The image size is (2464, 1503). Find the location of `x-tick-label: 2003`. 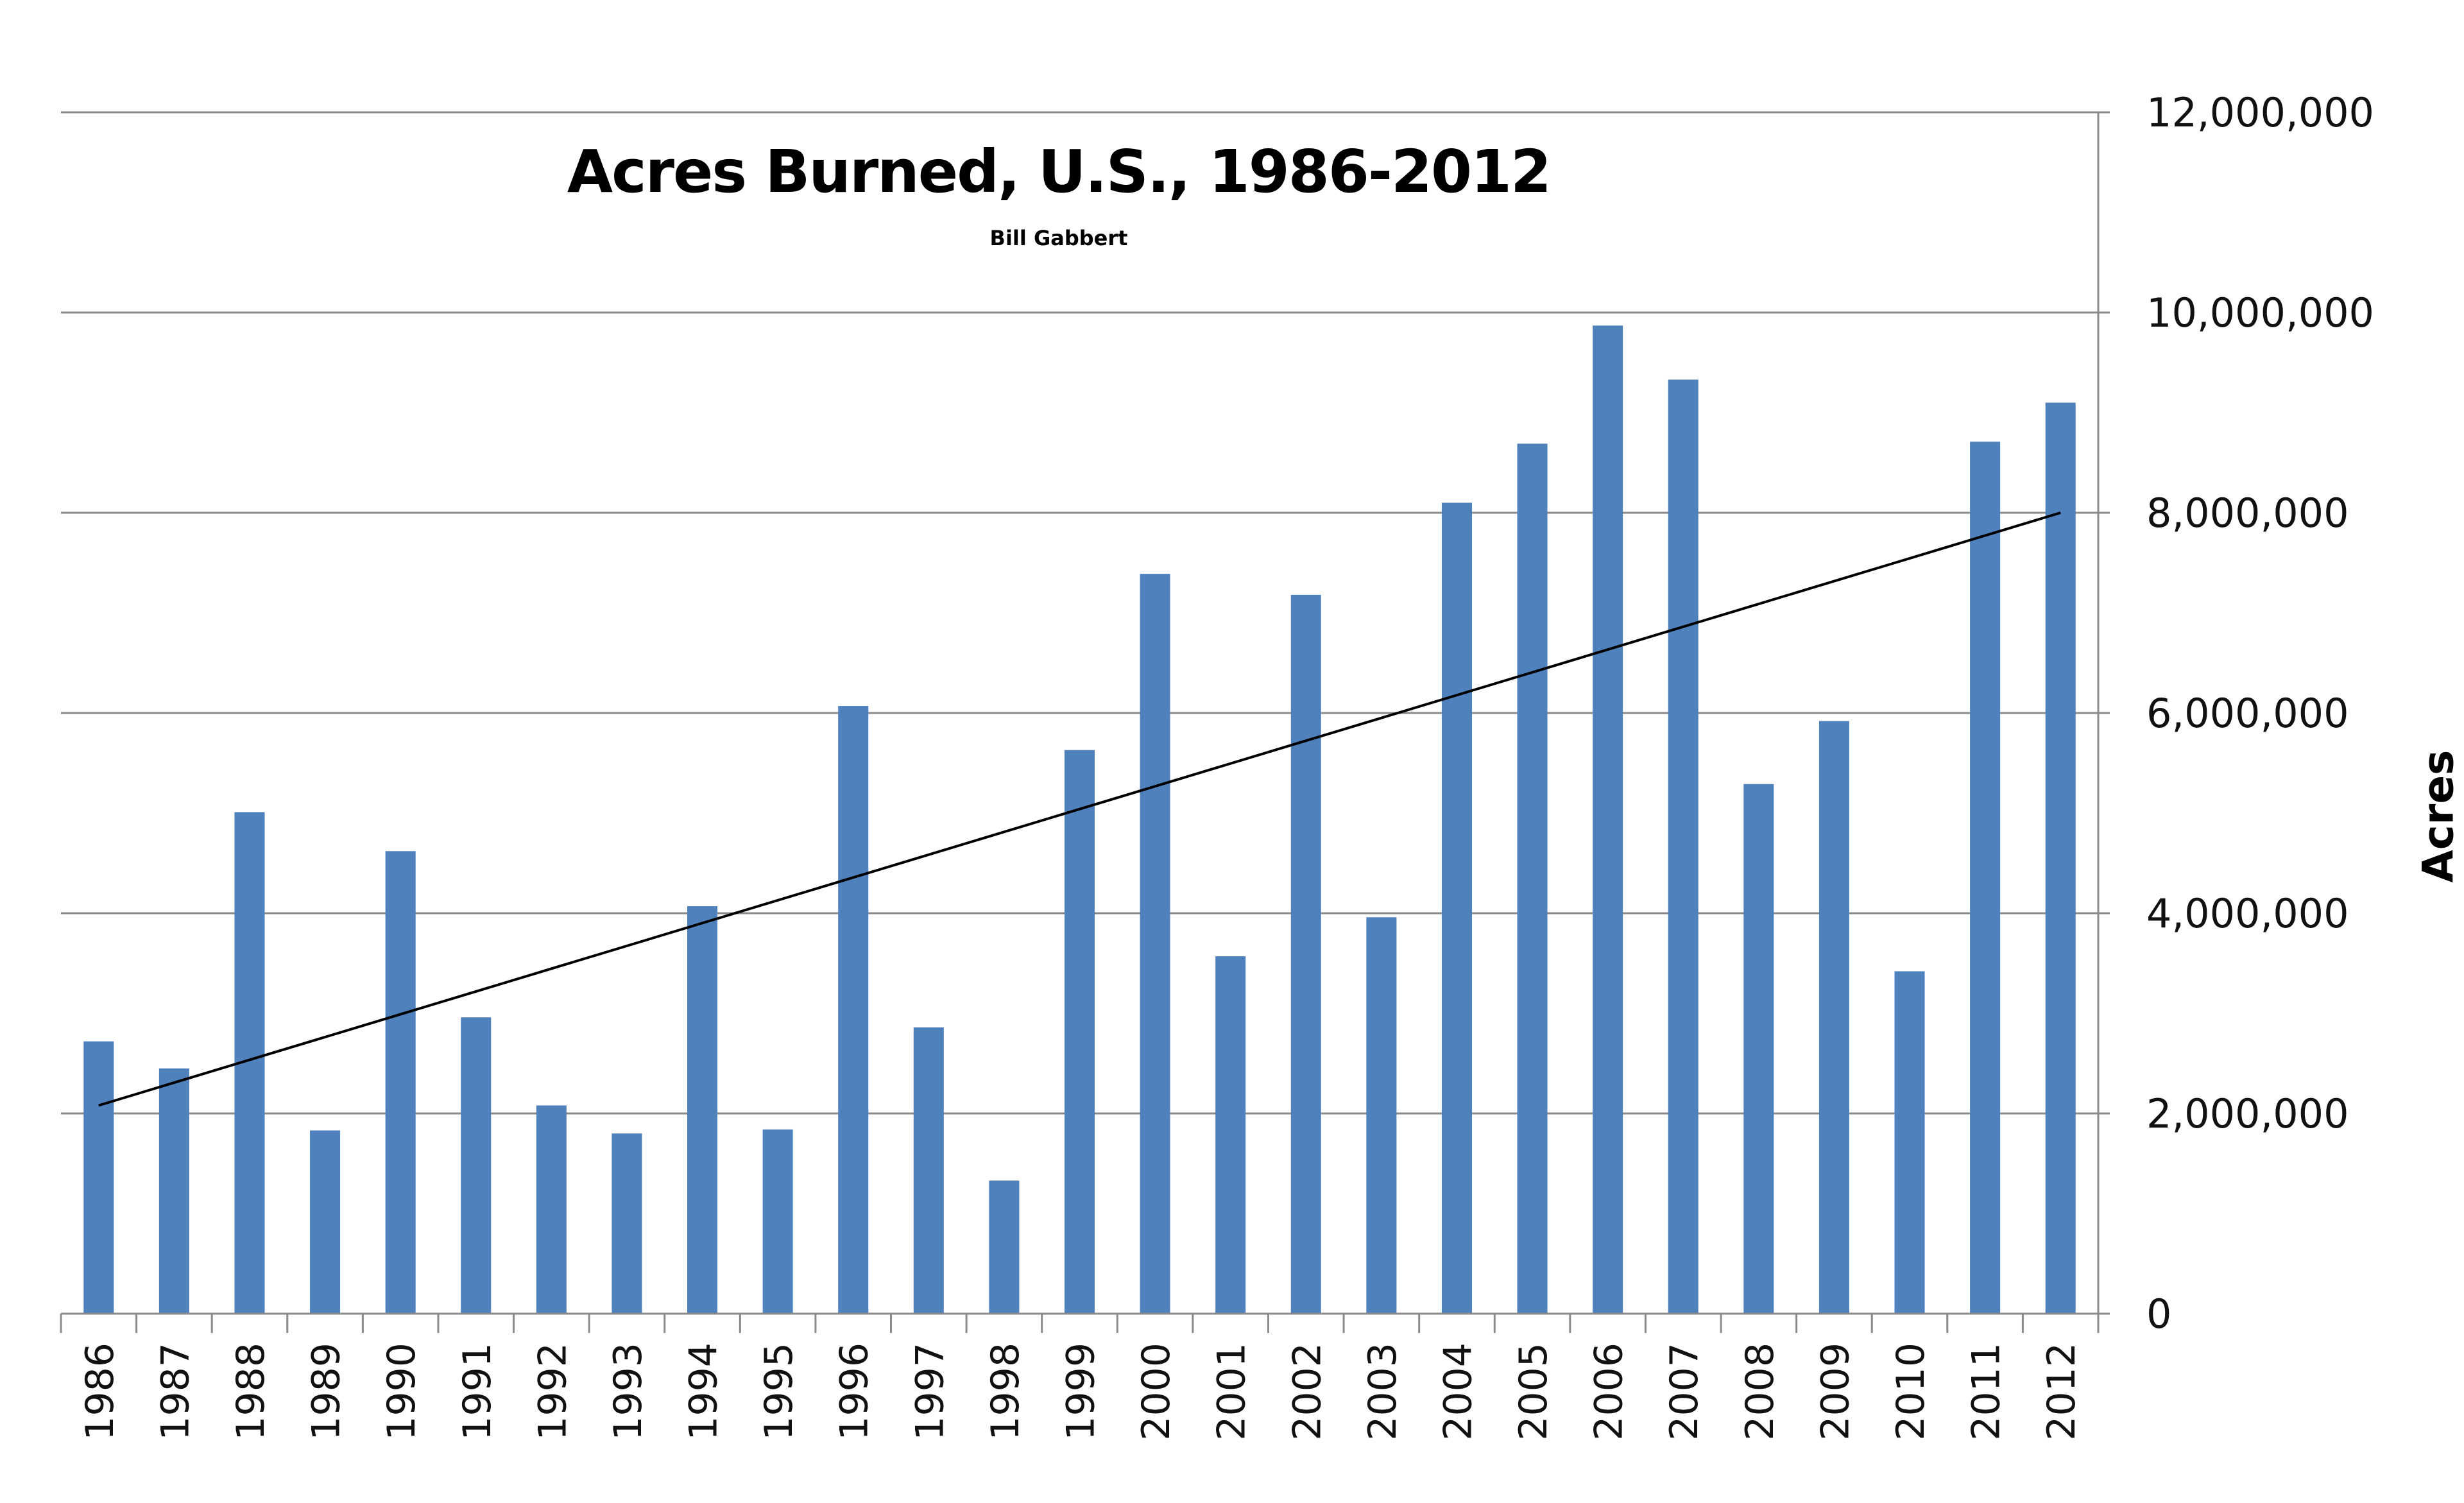

x-tick-label: 2003 is located at coordinates (1382, 1392).